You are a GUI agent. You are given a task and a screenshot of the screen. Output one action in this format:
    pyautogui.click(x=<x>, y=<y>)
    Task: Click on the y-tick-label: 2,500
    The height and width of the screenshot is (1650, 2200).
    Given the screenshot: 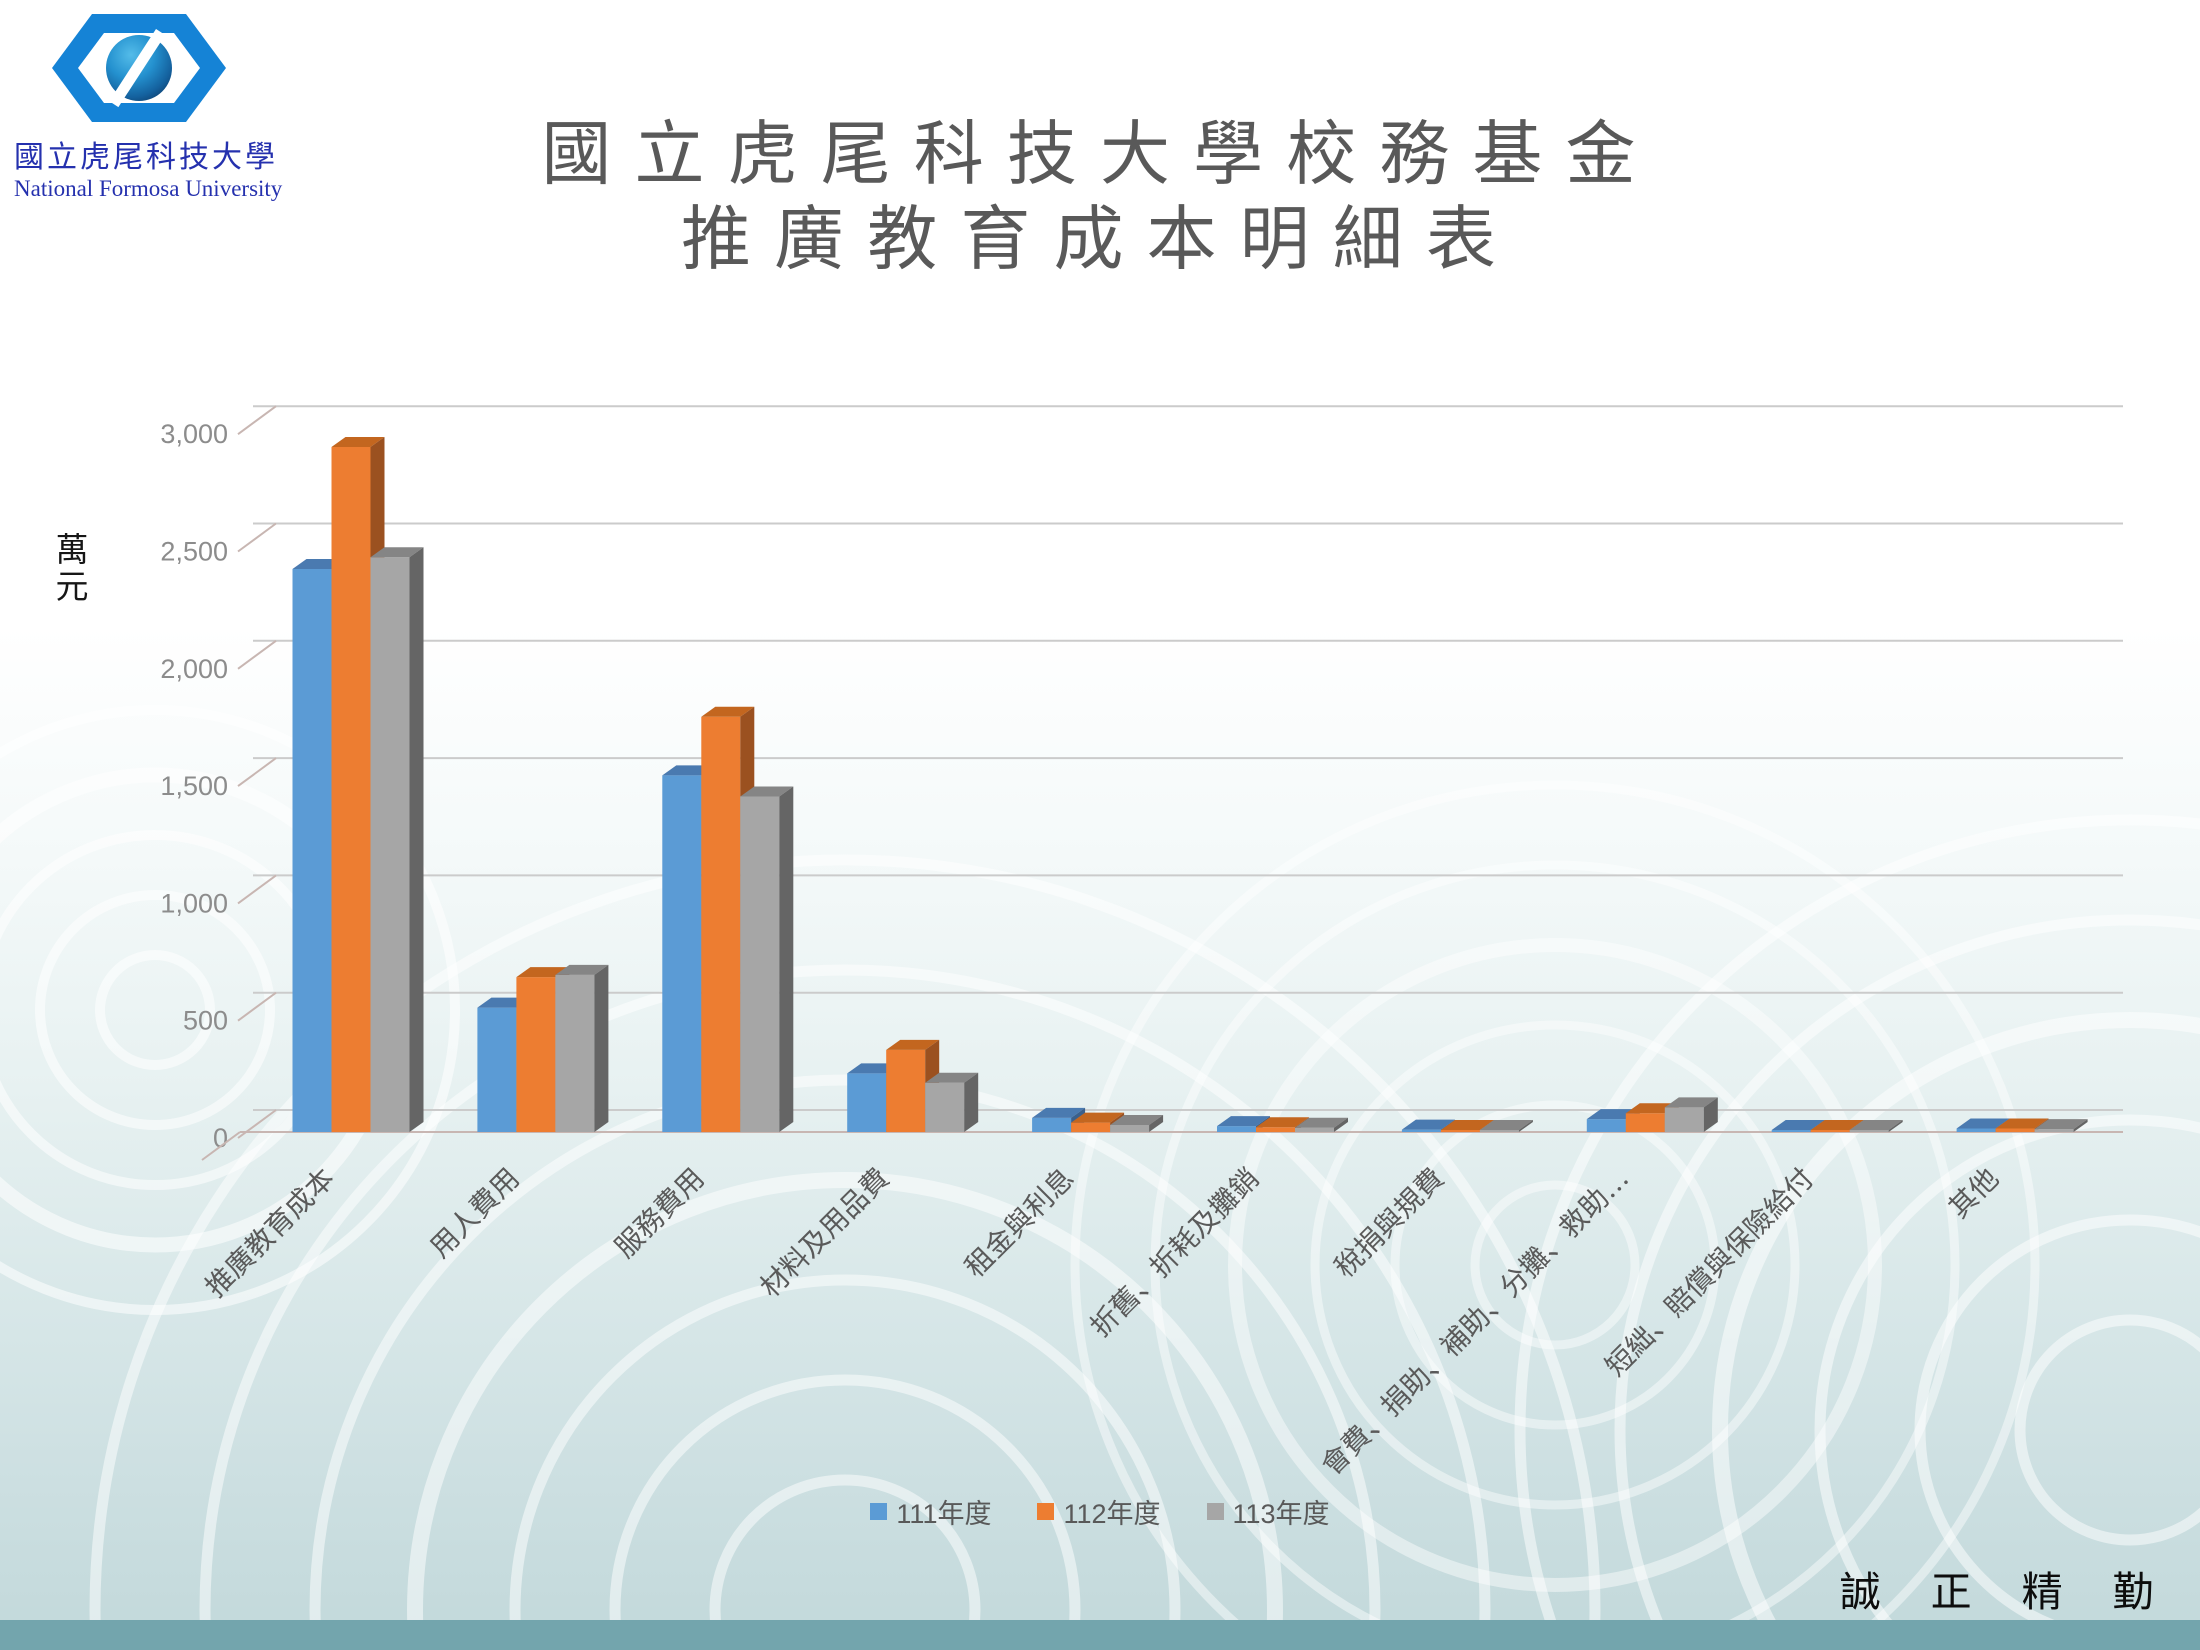 What is the action you would take?
    pyautogui.click(x=194, y=552)
    